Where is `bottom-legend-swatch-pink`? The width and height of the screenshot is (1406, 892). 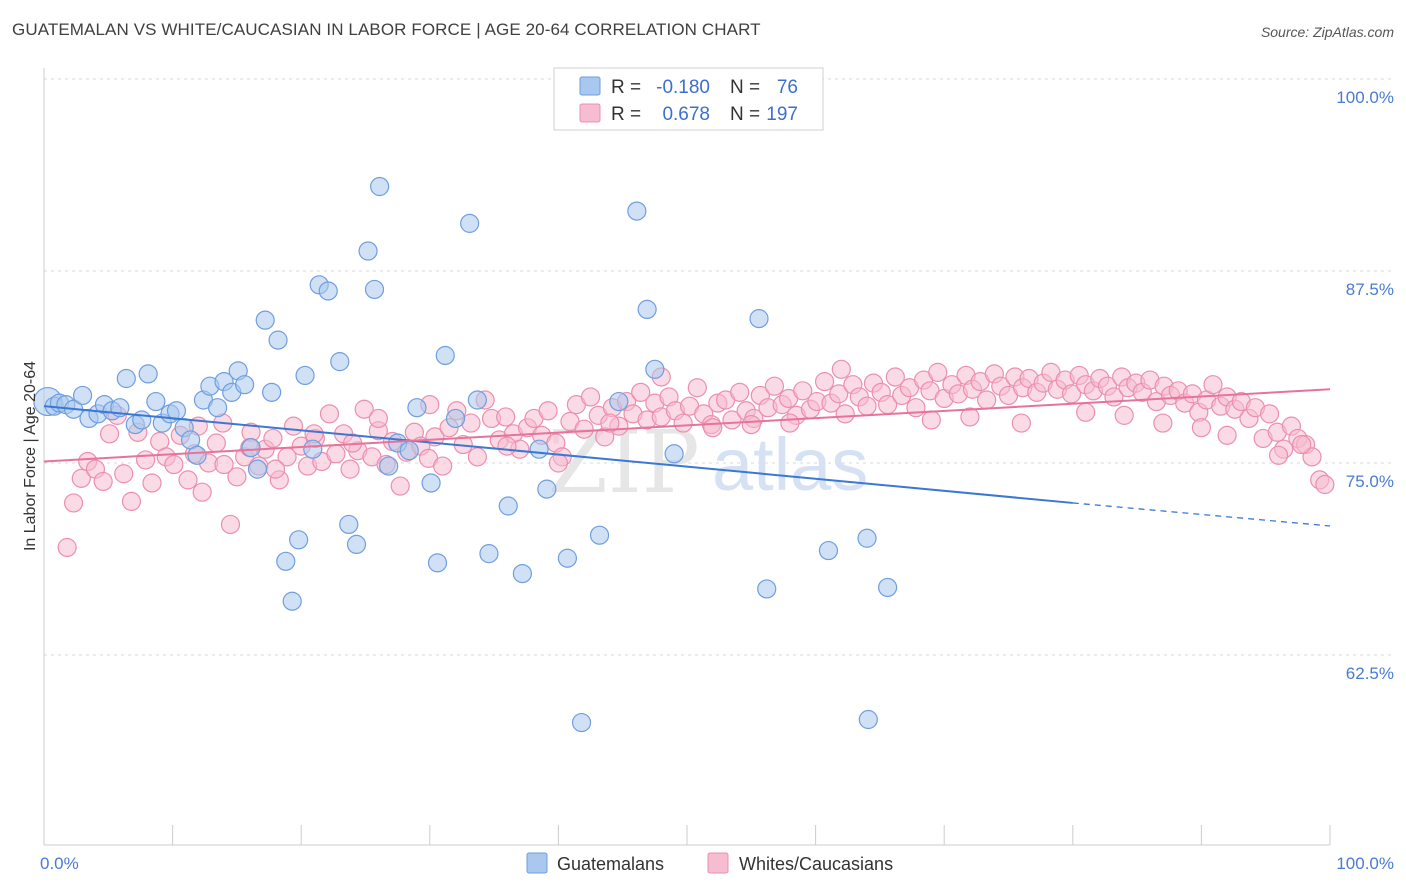
bottom-legend-swatch-pink is located at coordinates (718, 863).